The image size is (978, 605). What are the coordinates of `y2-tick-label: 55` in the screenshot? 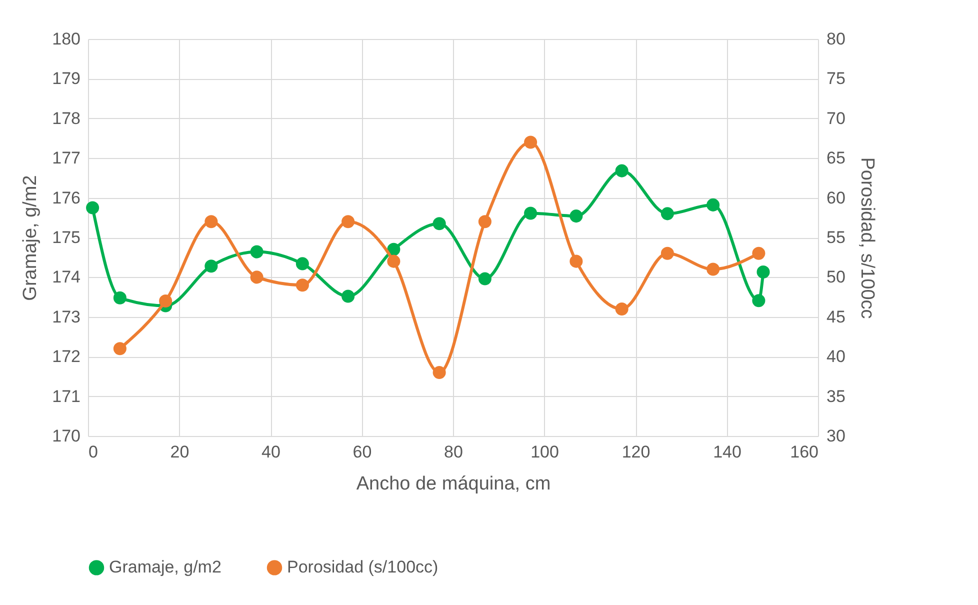 It's located at (836, 237).